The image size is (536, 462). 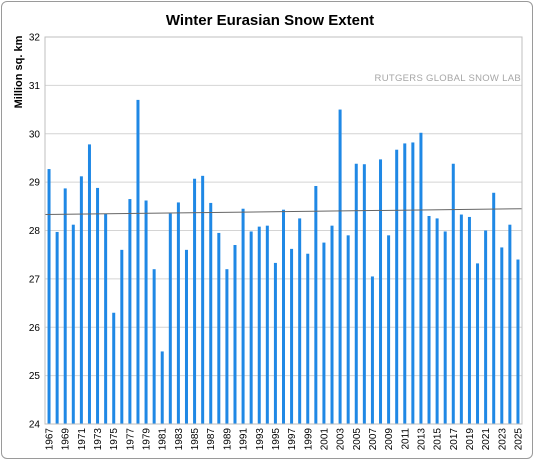 What do you see at coordinates (227, 439) in the screenshot?
I see `x-tick-label: 1989` at bounding box center [227, 439].